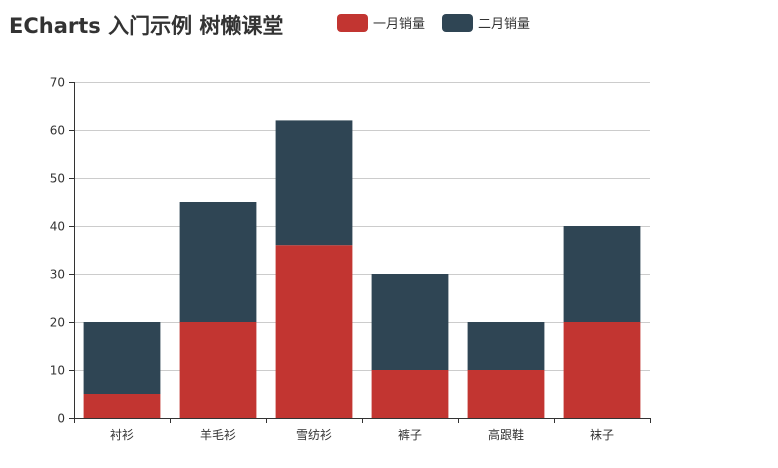 Image resolution: width=778 pixels, height=468 pixels. What do you see at coordinates (504, 24) in the screenshot?
I see `legend-label-1: 二月销量` at bounding box center [504, 24].